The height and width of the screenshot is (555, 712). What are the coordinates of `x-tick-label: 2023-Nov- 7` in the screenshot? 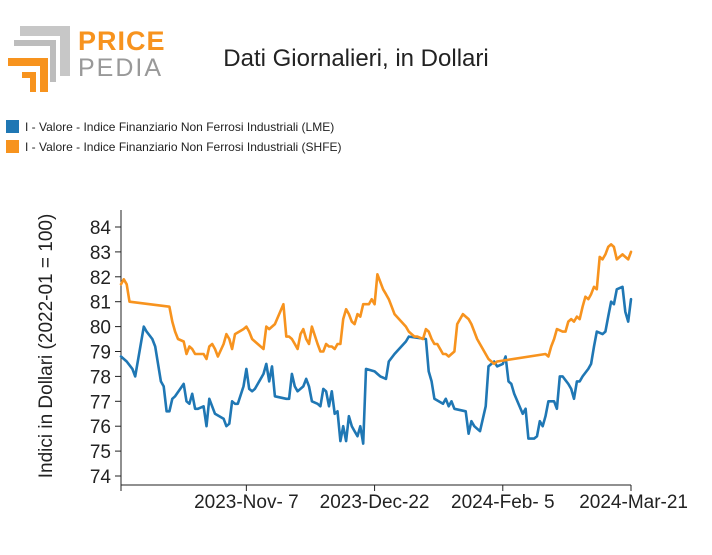 It's located at (246, 502).